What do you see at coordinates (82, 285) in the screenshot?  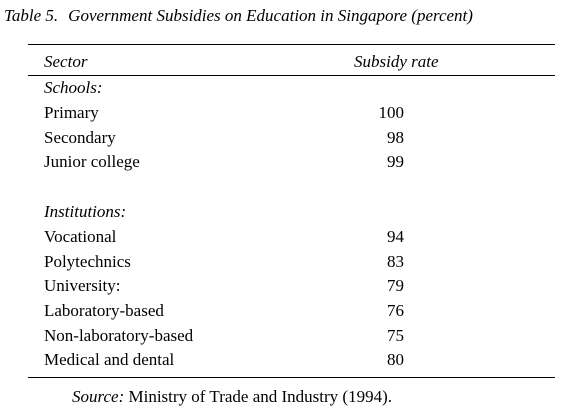 I see `row-sector: University:` at bounding box center [82, 285].